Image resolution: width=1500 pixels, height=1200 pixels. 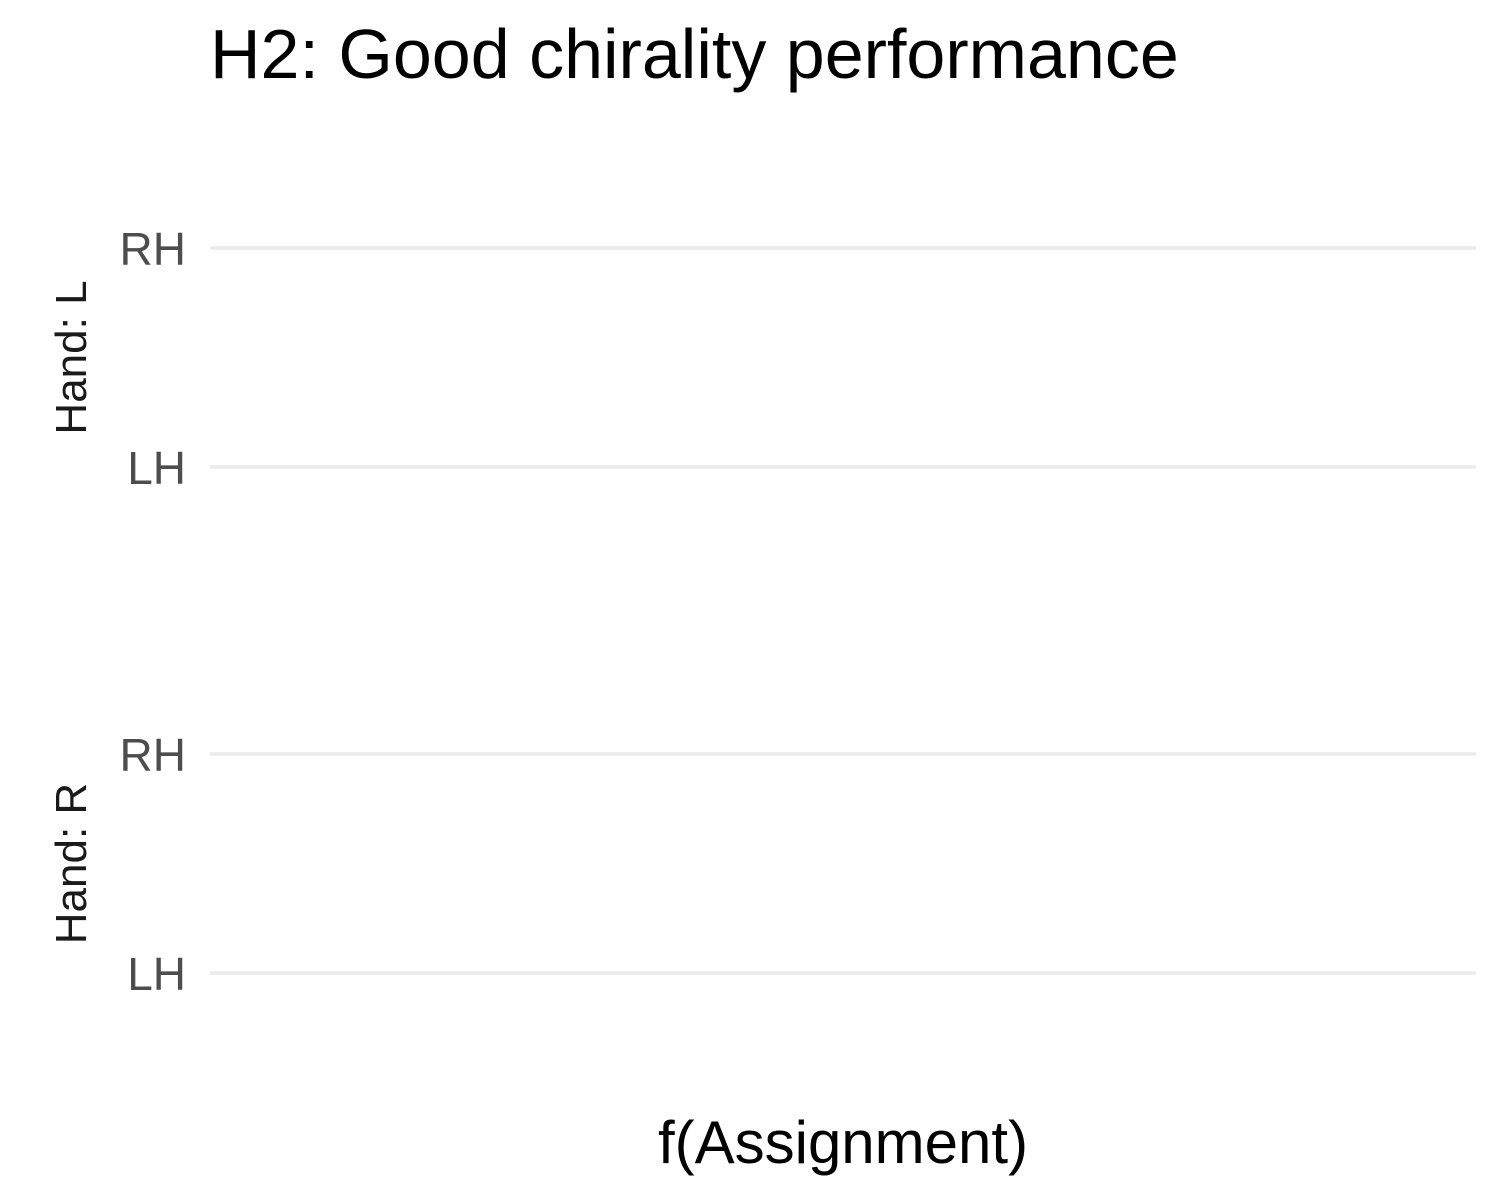 What do you see at coordinates (843, 1142) in the screenshot?
I see `x-axis-label: f(Assignment)` at bounding box center [843, 1142].